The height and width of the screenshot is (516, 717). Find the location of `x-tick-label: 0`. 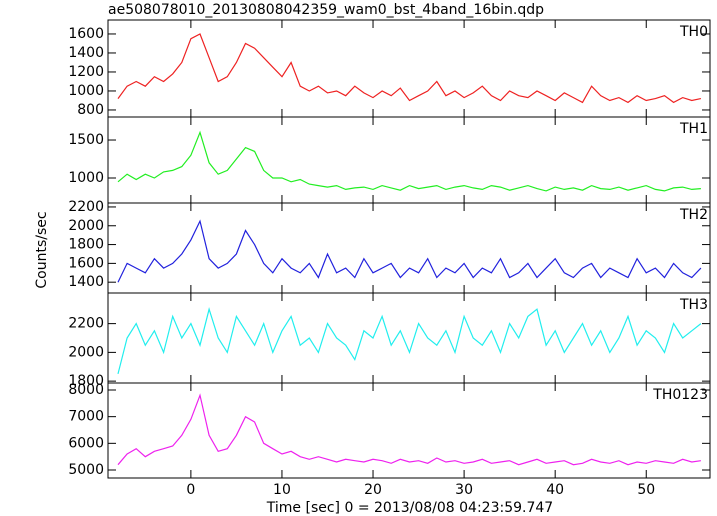

x-tick-label: 0 is located at coordinates (190, 490).